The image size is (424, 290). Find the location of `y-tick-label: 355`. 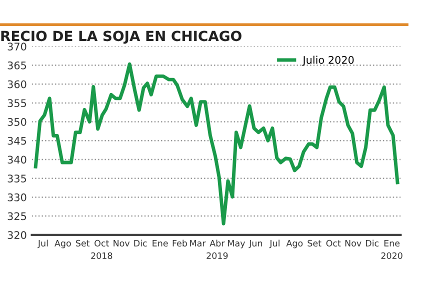

y-tick-label: 355 is located at coordinates (17, 103).